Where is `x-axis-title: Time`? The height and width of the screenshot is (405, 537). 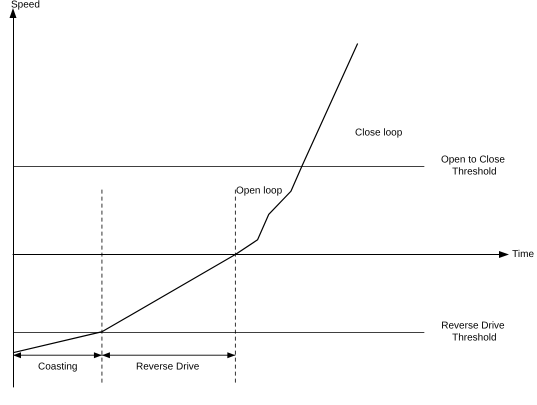 x-axis-title: Time is located at coordinates (523, 254).